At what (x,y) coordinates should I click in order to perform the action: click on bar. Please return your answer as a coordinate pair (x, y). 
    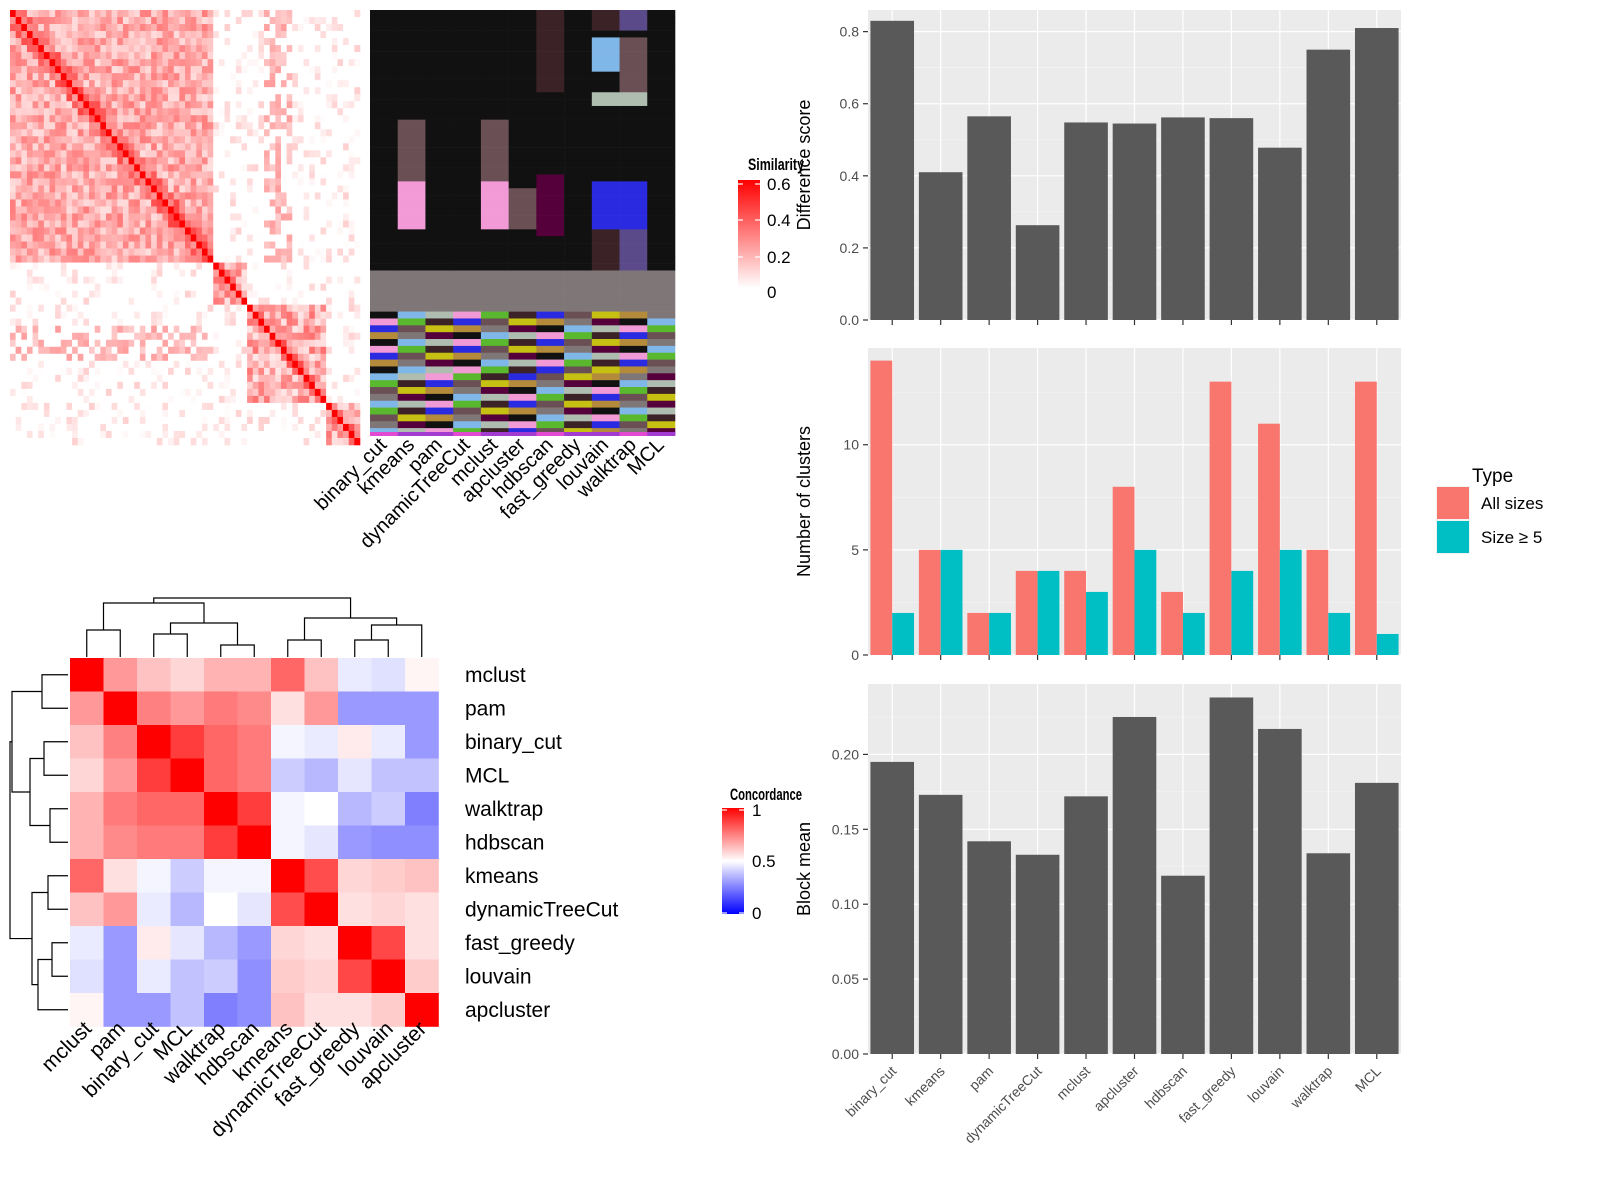
    Looking at the image, I should click on (1123, 570).